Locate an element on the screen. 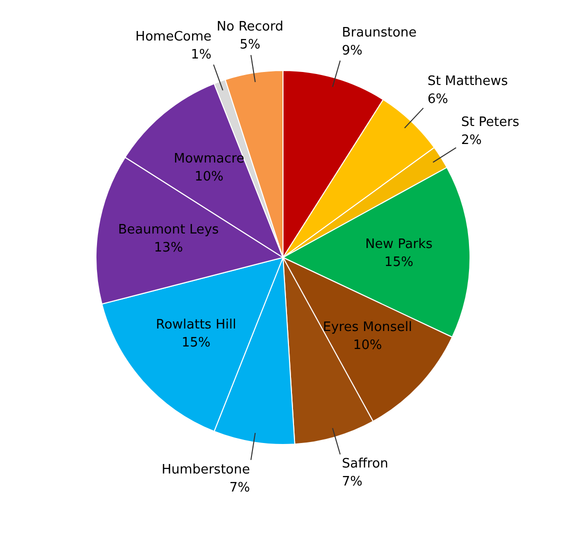  slice-label: Braunstone is located at coordinates (379, 32).